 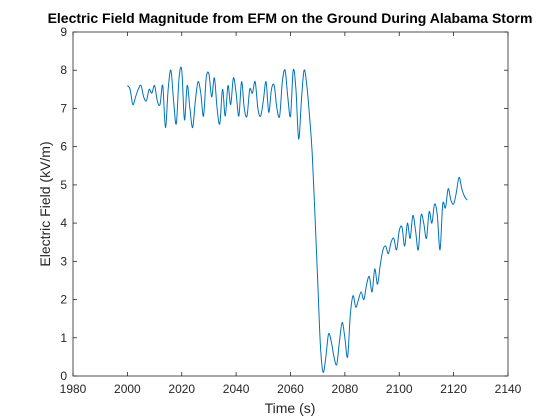 What do you see at coordinates (181, 389) in the screenshot?
I see `x-tick-label: 2020` at bounding box center [181, 389].